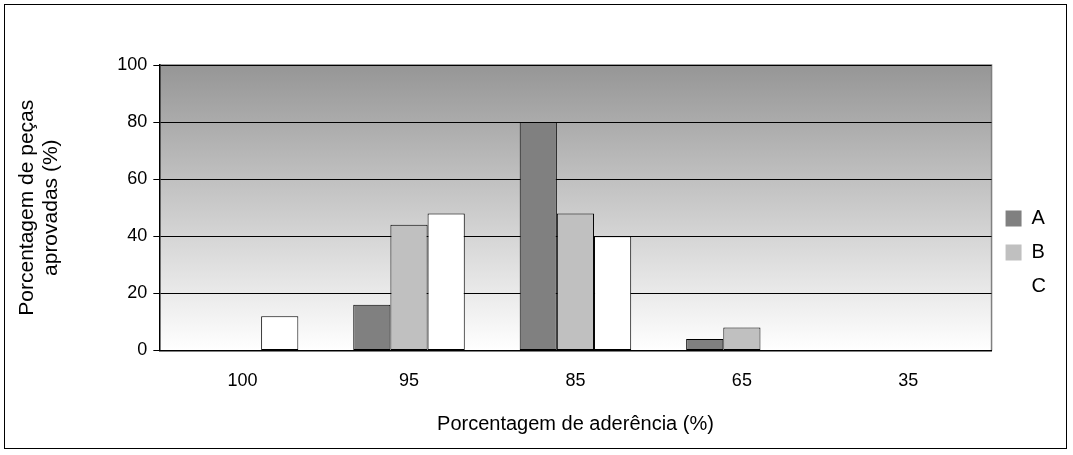 This screenshot has width=1073, height=455. Describe the element at coordinates (137, 178) in the screenshot. I see `y-tick-label: 60` at that location.